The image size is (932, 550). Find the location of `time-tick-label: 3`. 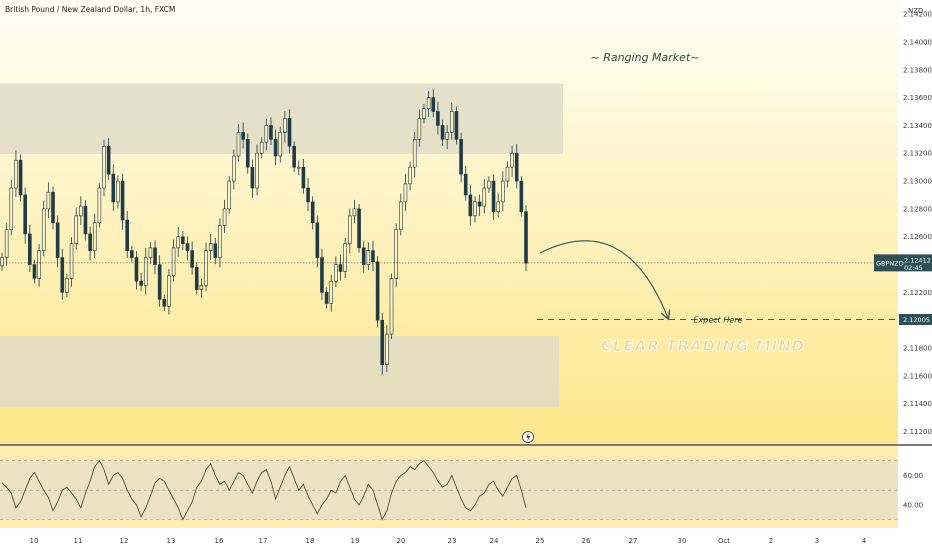

time-tick-label: 3 is located at coordinates (817, 541).